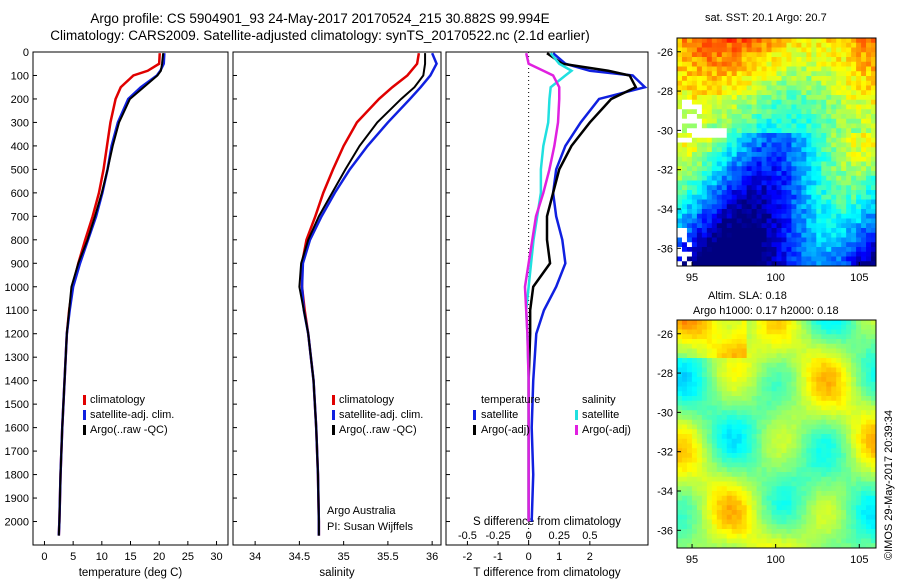 The width and height of the screenshot is (900, 580). I want to click on y-tick-label: 500, so click(20, 170).